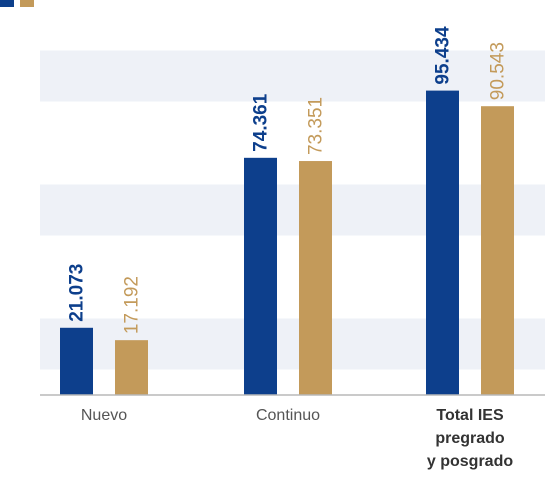 The height and width of the screenshot is (484, 545). Describe the element at coordinates (261, 122) in the screenshot. I see `data-label-1-2: 74.361` at that location.